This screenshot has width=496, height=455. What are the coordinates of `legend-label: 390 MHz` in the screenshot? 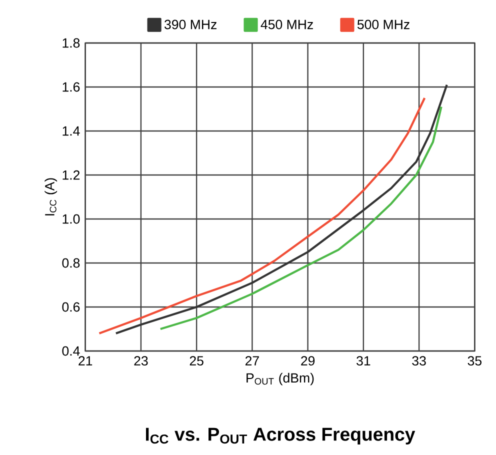 It's located at (190, 25).